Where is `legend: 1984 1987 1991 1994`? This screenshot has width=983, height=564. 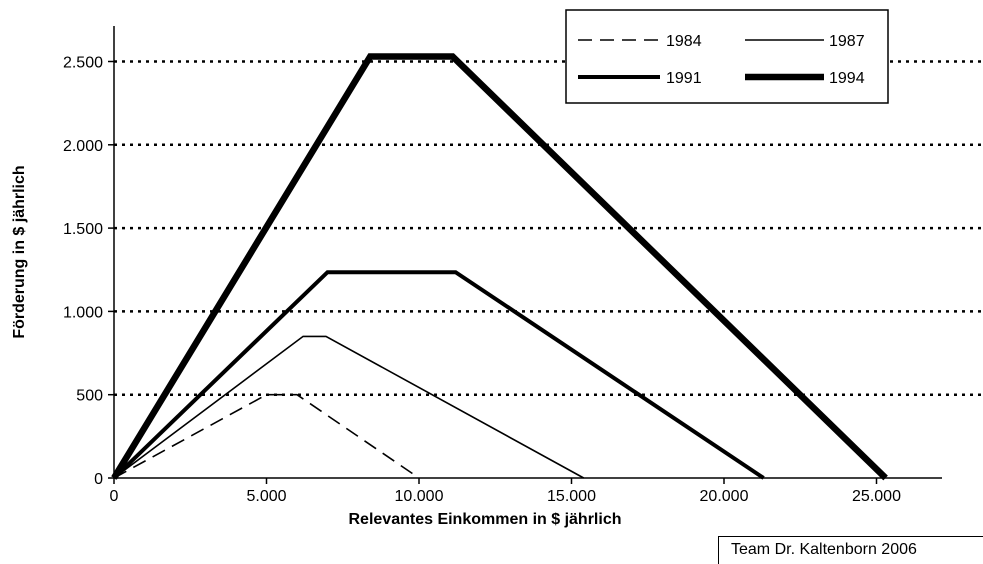
legend: 1984 1987 1991 1994 is located at coordinates (727, 56).